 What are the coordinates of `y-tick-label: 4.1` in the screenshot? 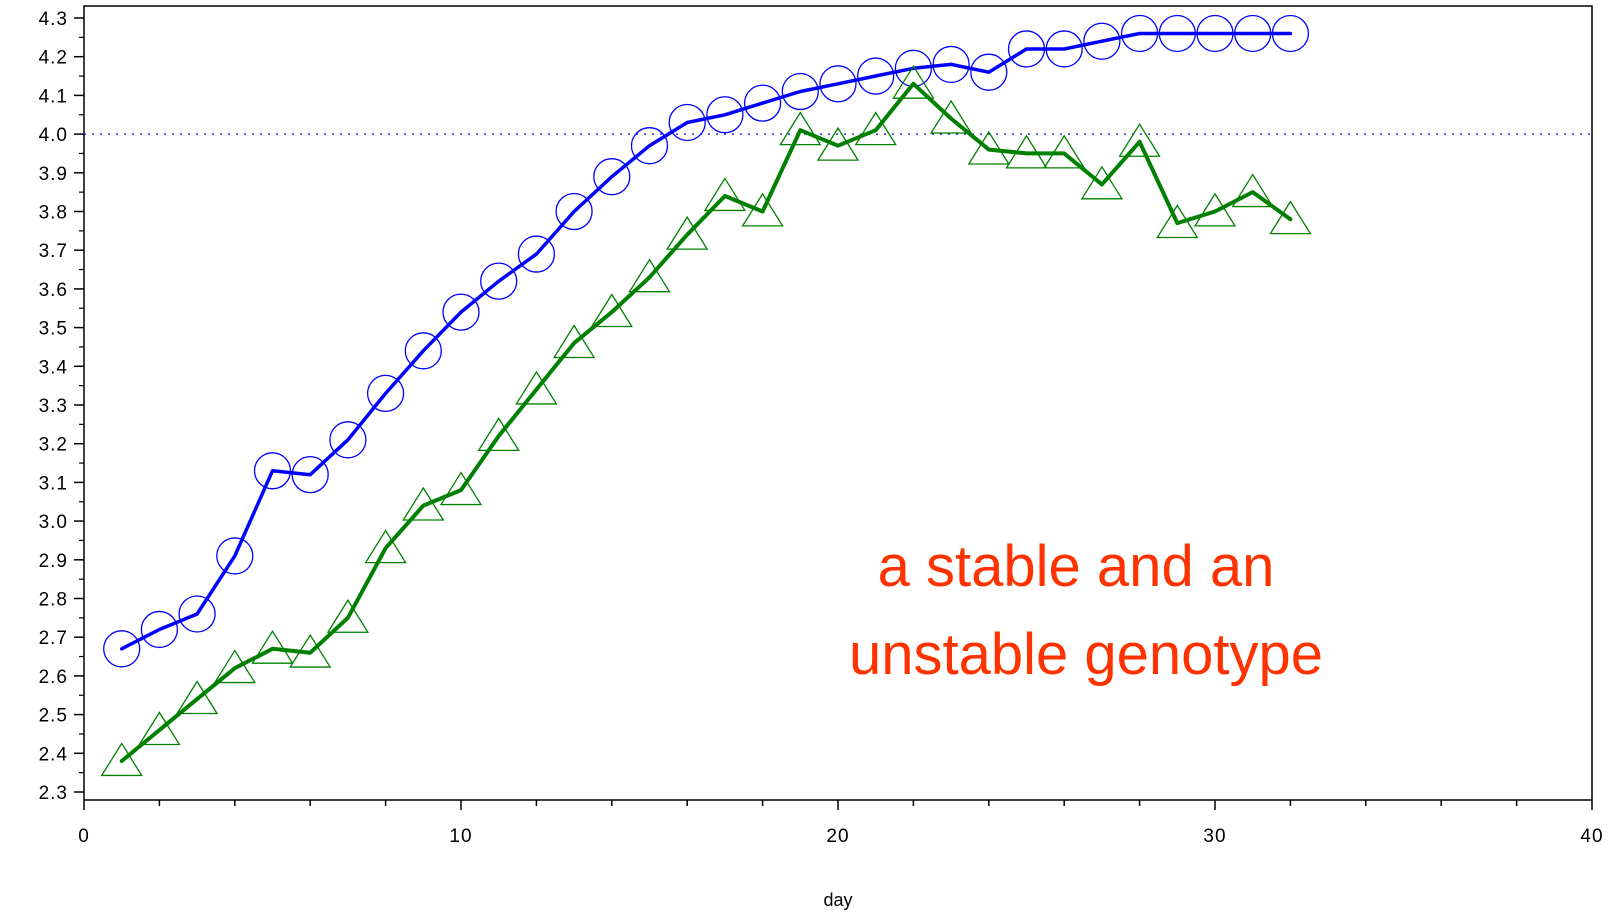 It's located at (53, 96).